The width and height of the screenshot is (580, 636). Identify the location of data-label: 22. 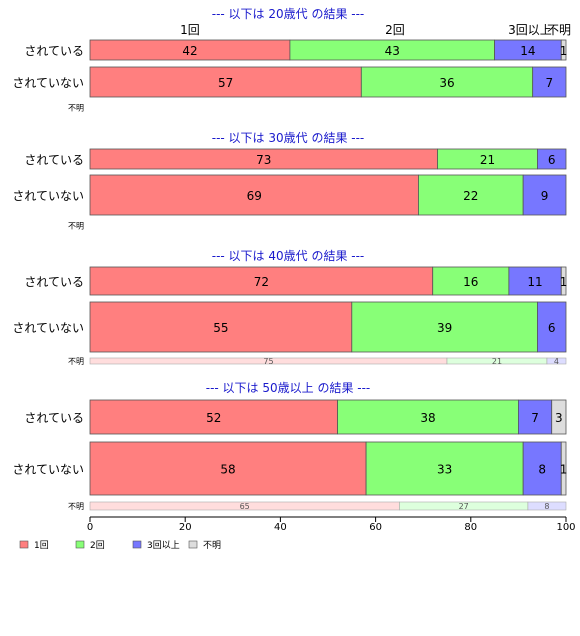
(470, 196).